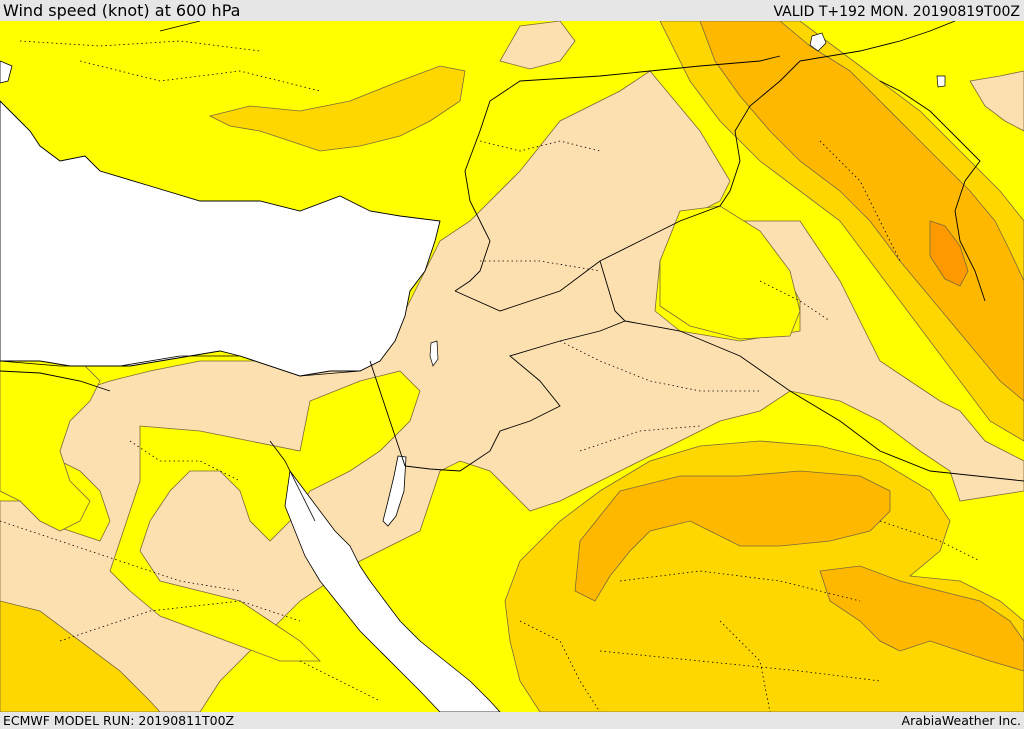 This screenshot has height=729, width=1024. Describe the element at coordinates (394, 491) in the screenshot. I see `sea-gulf-aqaba` at that location.